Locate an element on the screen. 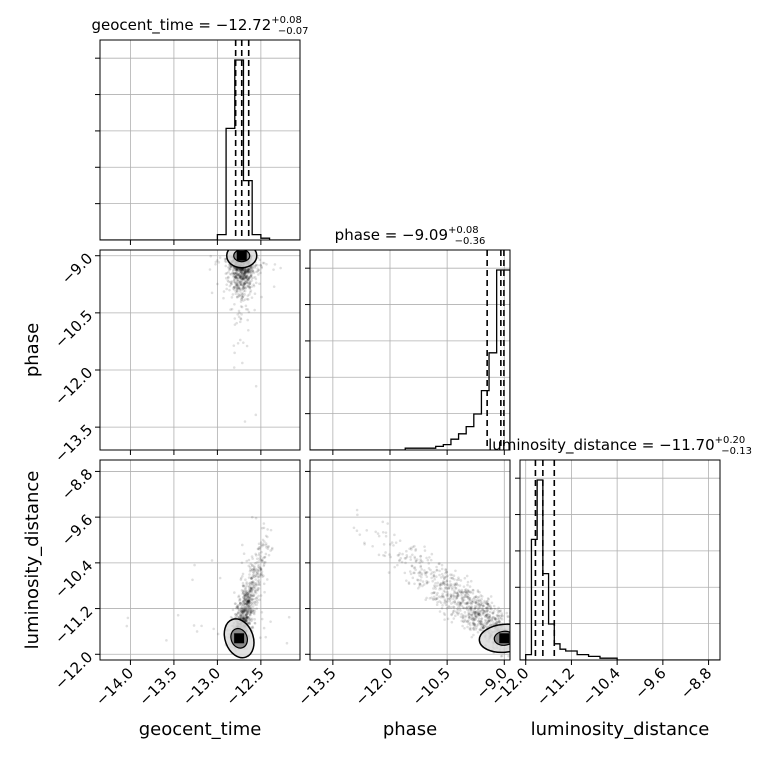  x-tick-label: −13.5 is located at coordinates (316, 686).